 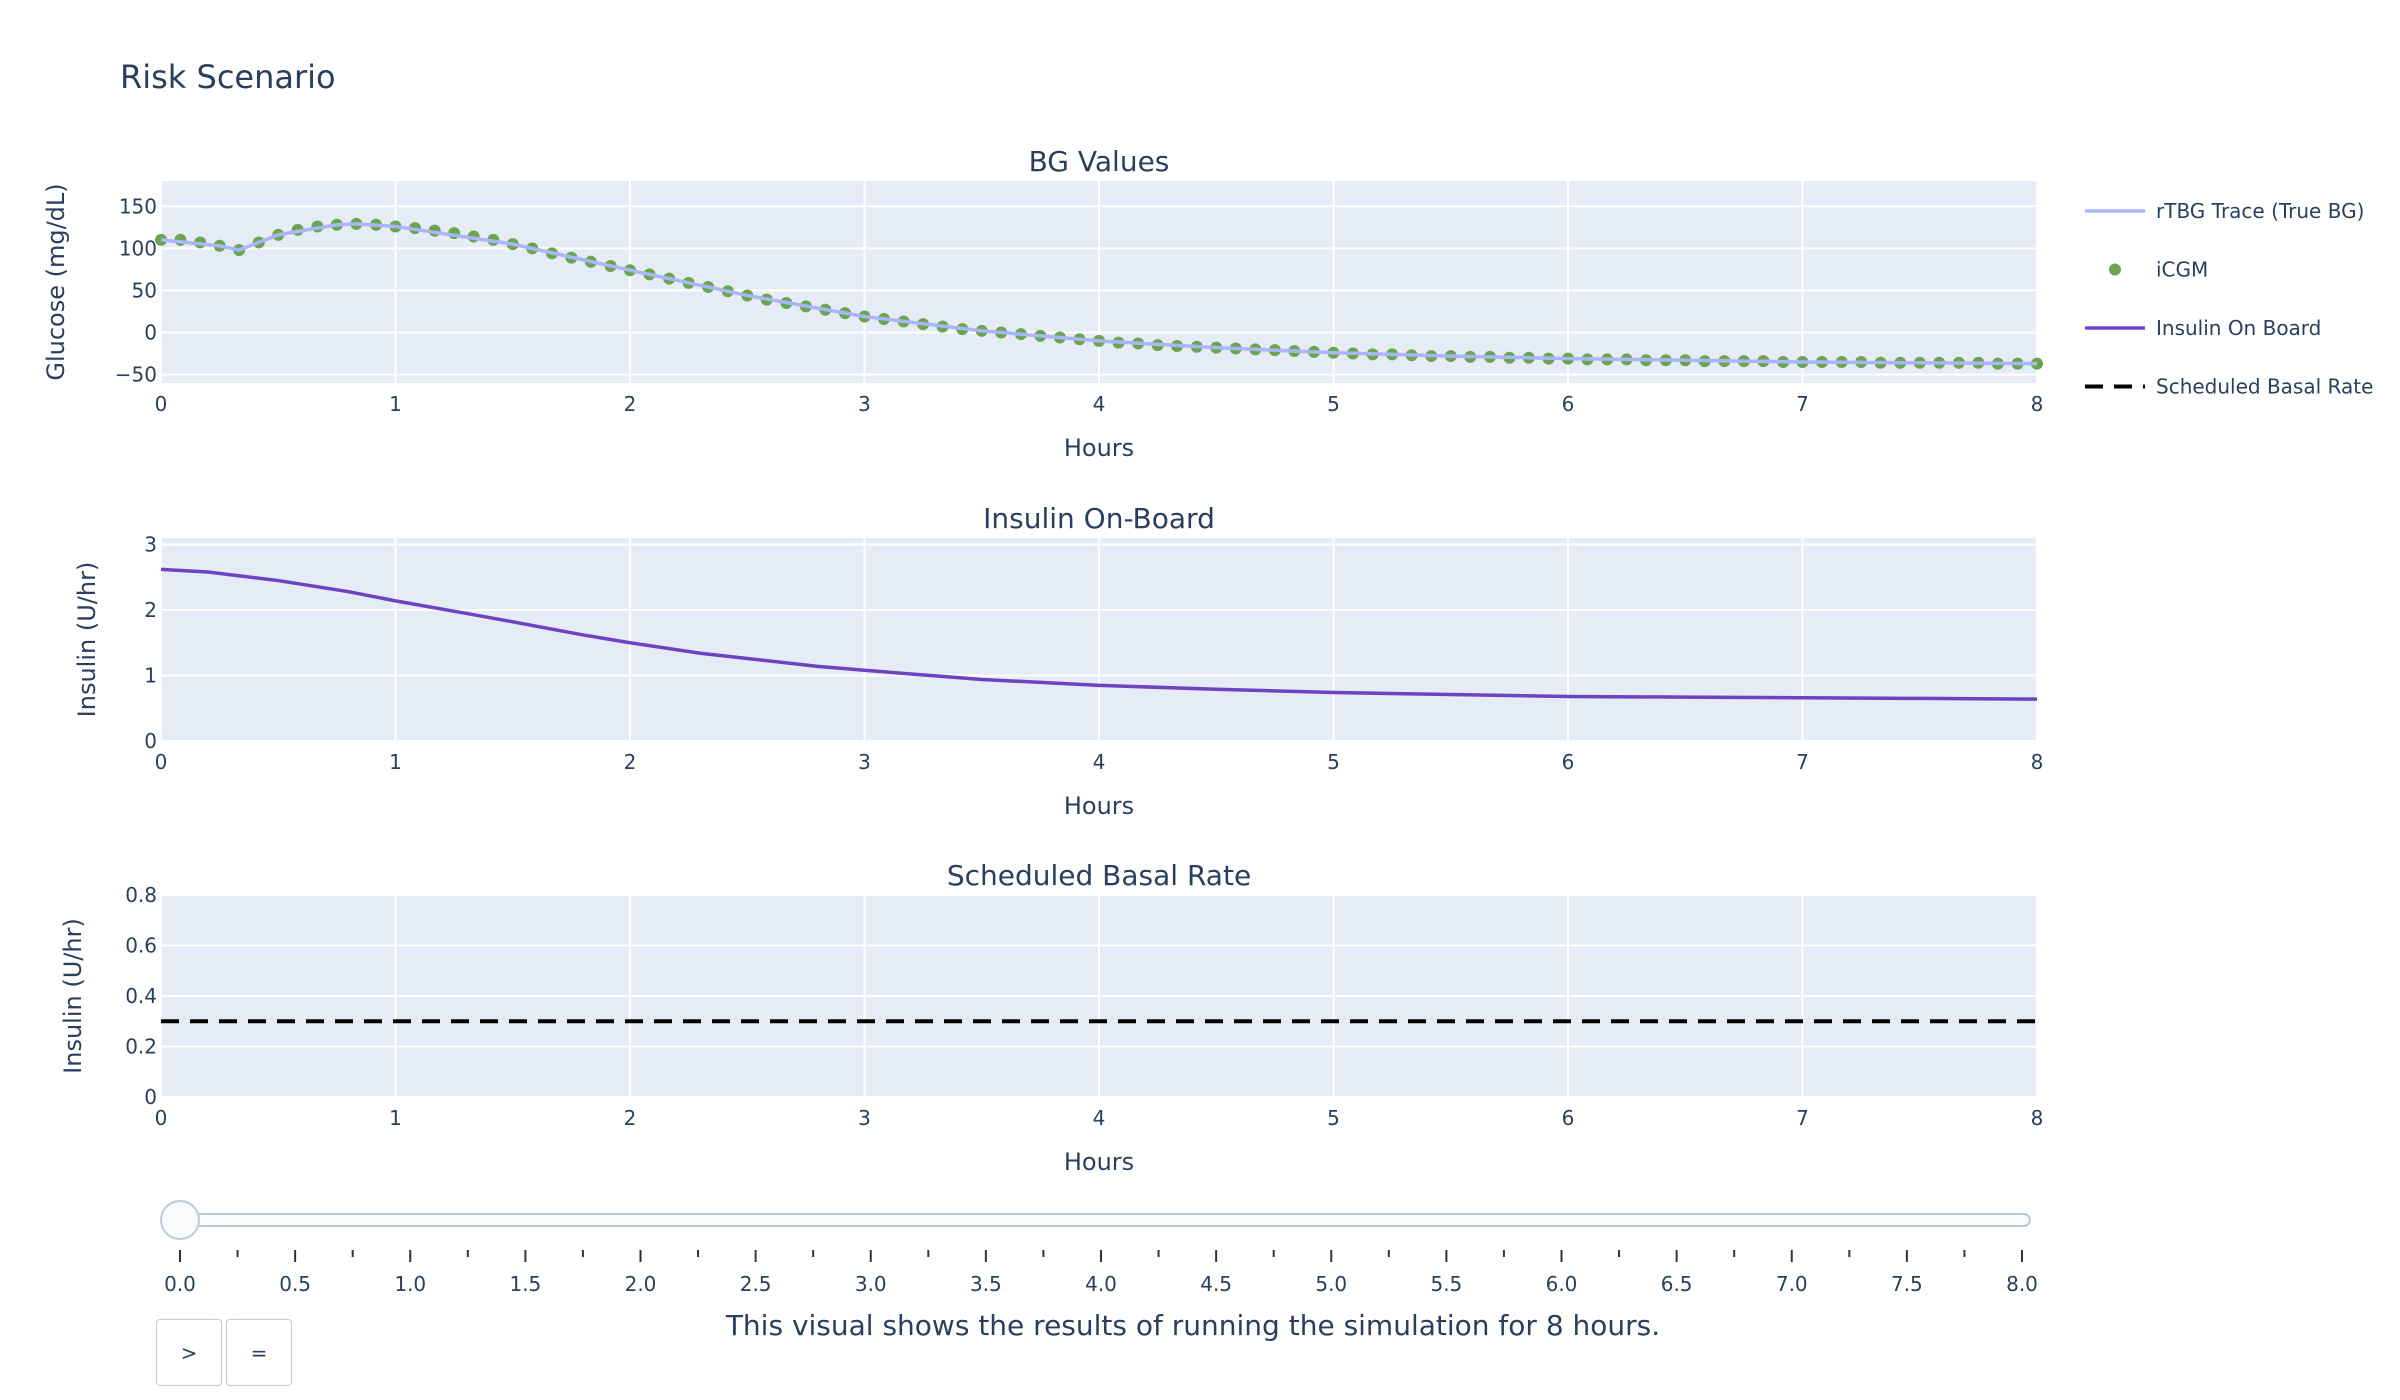 I want to click on slider-tick-label: 1.0, so click(x=410, y=1284).